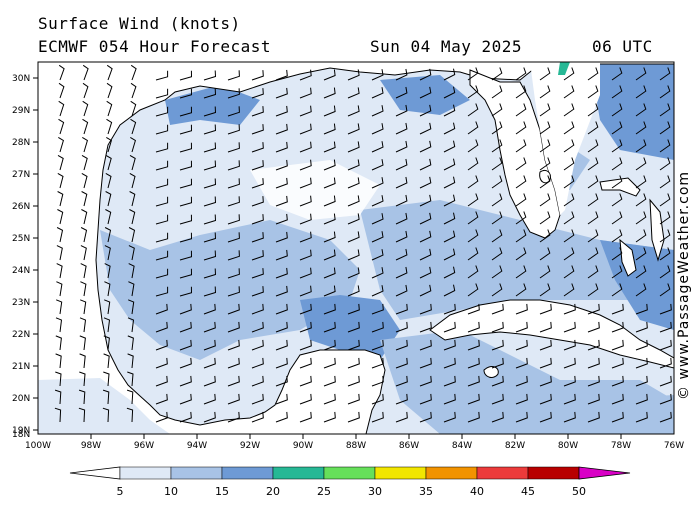 The width and height of the screenshot is (700, 525). I want to click on colorbar-label-20: 20, so click(273, 491).